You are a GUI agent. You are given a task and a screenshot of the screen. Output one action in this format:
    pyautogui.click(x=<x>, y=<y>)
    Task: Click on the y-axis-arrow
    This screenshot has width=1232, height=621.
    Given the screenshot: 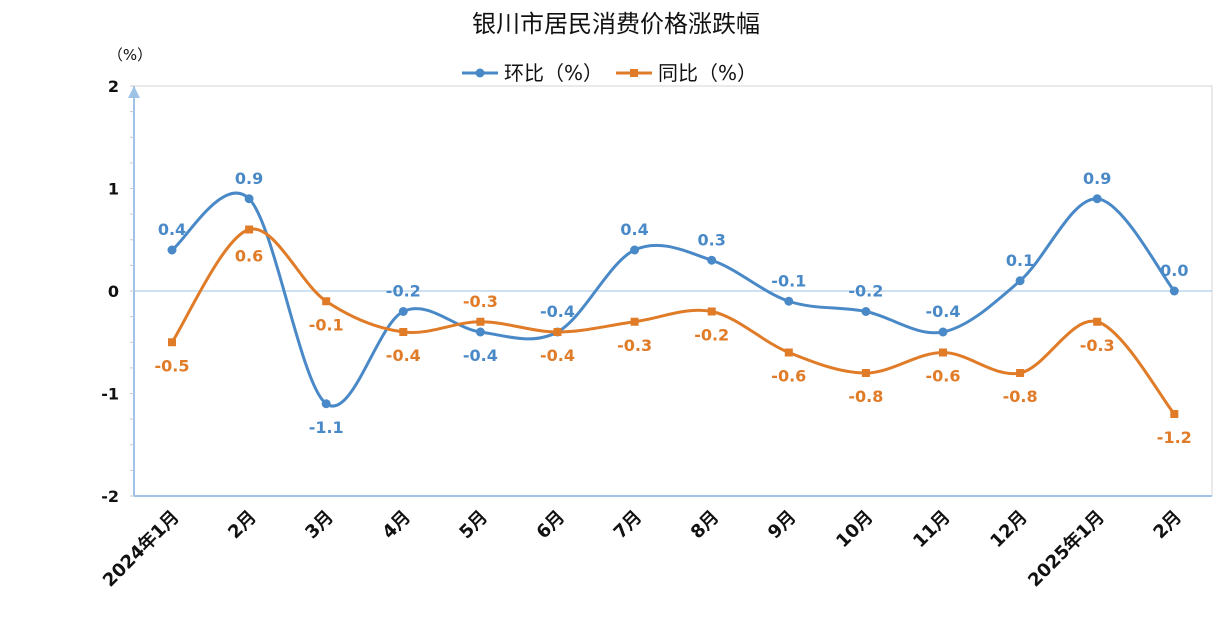 What is the action you would take?
    pyautogui.click(x=134, y=92)
    